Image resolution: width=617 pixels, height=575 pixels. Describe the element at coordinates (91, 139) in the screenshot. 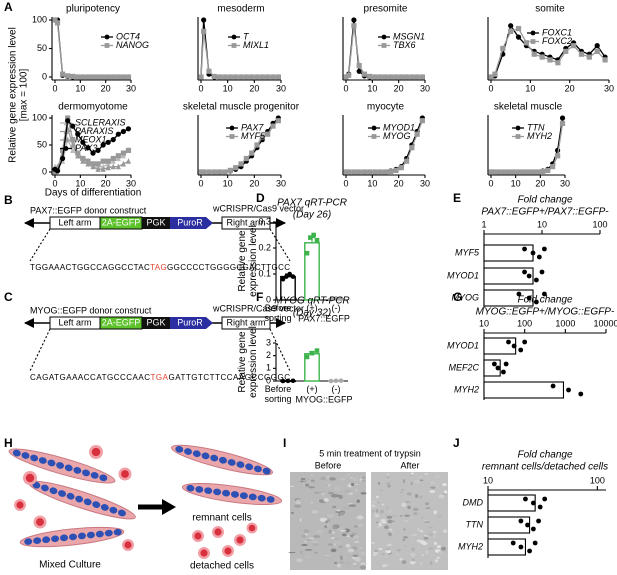

I see `legend-label: MEOX1` at that location.